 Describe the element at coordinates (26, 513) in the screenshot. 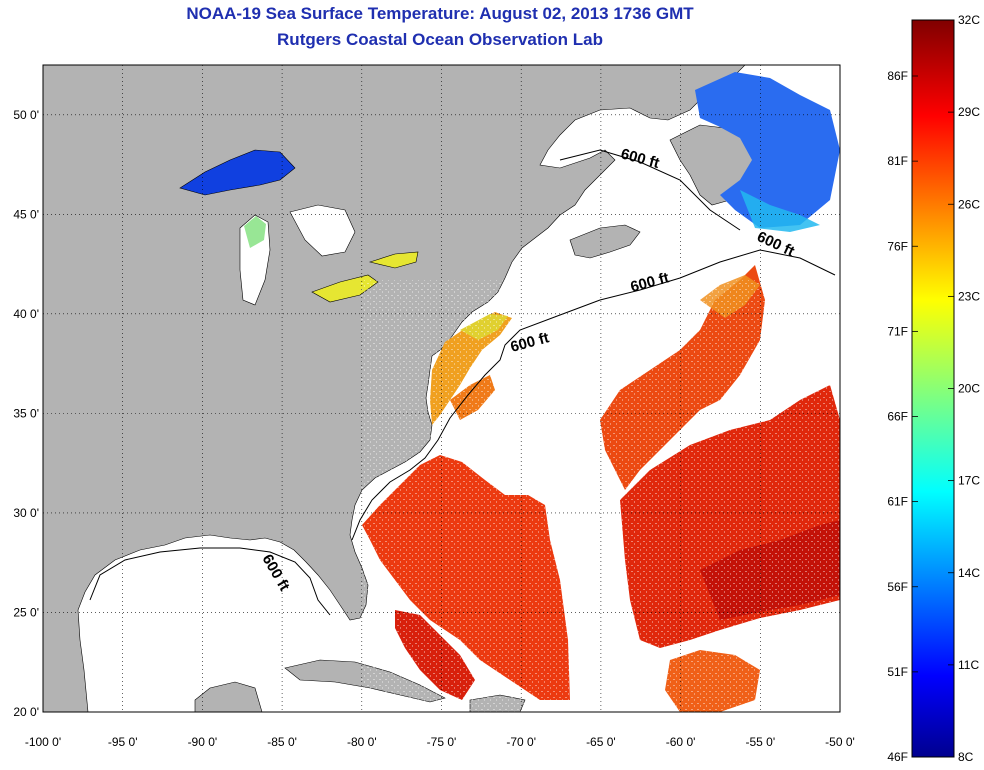

I see `lat-tick-label: 30 0'` at that location.